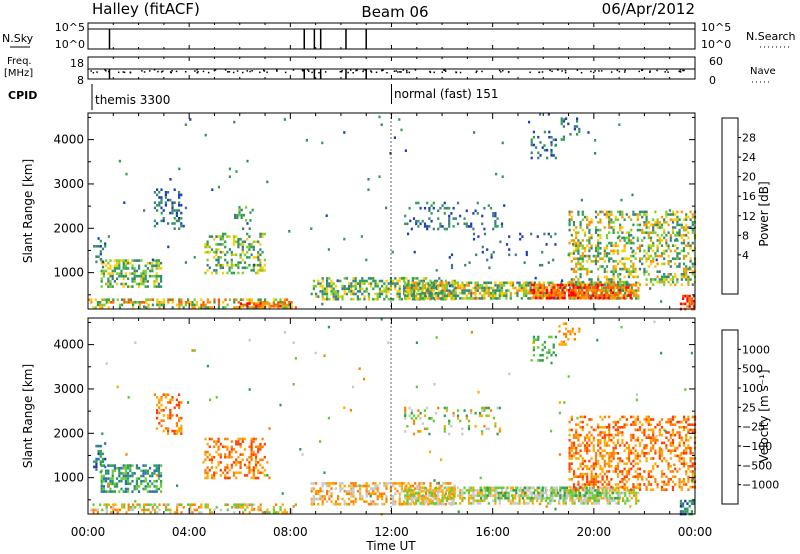 This screenshot has width=800, height=554. What do you see at coordinates (771, 36) in the screenshot?
I see `nsearch-label: N.Search` at bounding box center [771, 36].